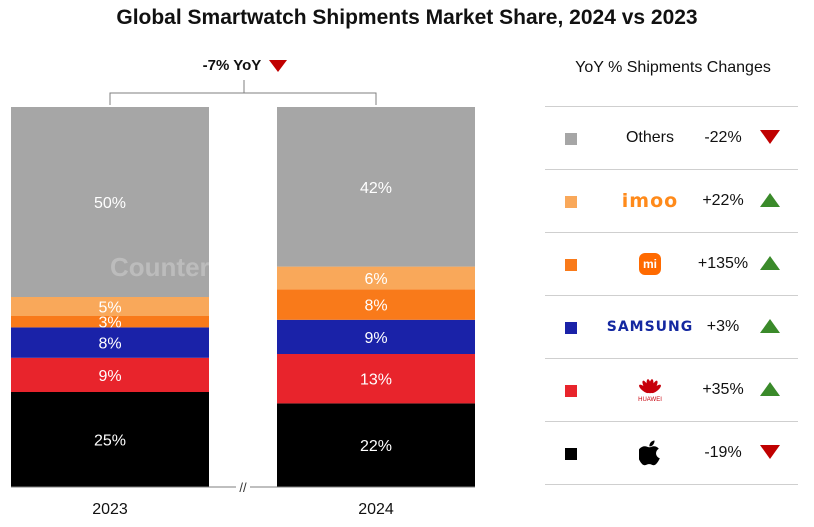  I want to click on change-imoo: +22%, so click(723, 200).